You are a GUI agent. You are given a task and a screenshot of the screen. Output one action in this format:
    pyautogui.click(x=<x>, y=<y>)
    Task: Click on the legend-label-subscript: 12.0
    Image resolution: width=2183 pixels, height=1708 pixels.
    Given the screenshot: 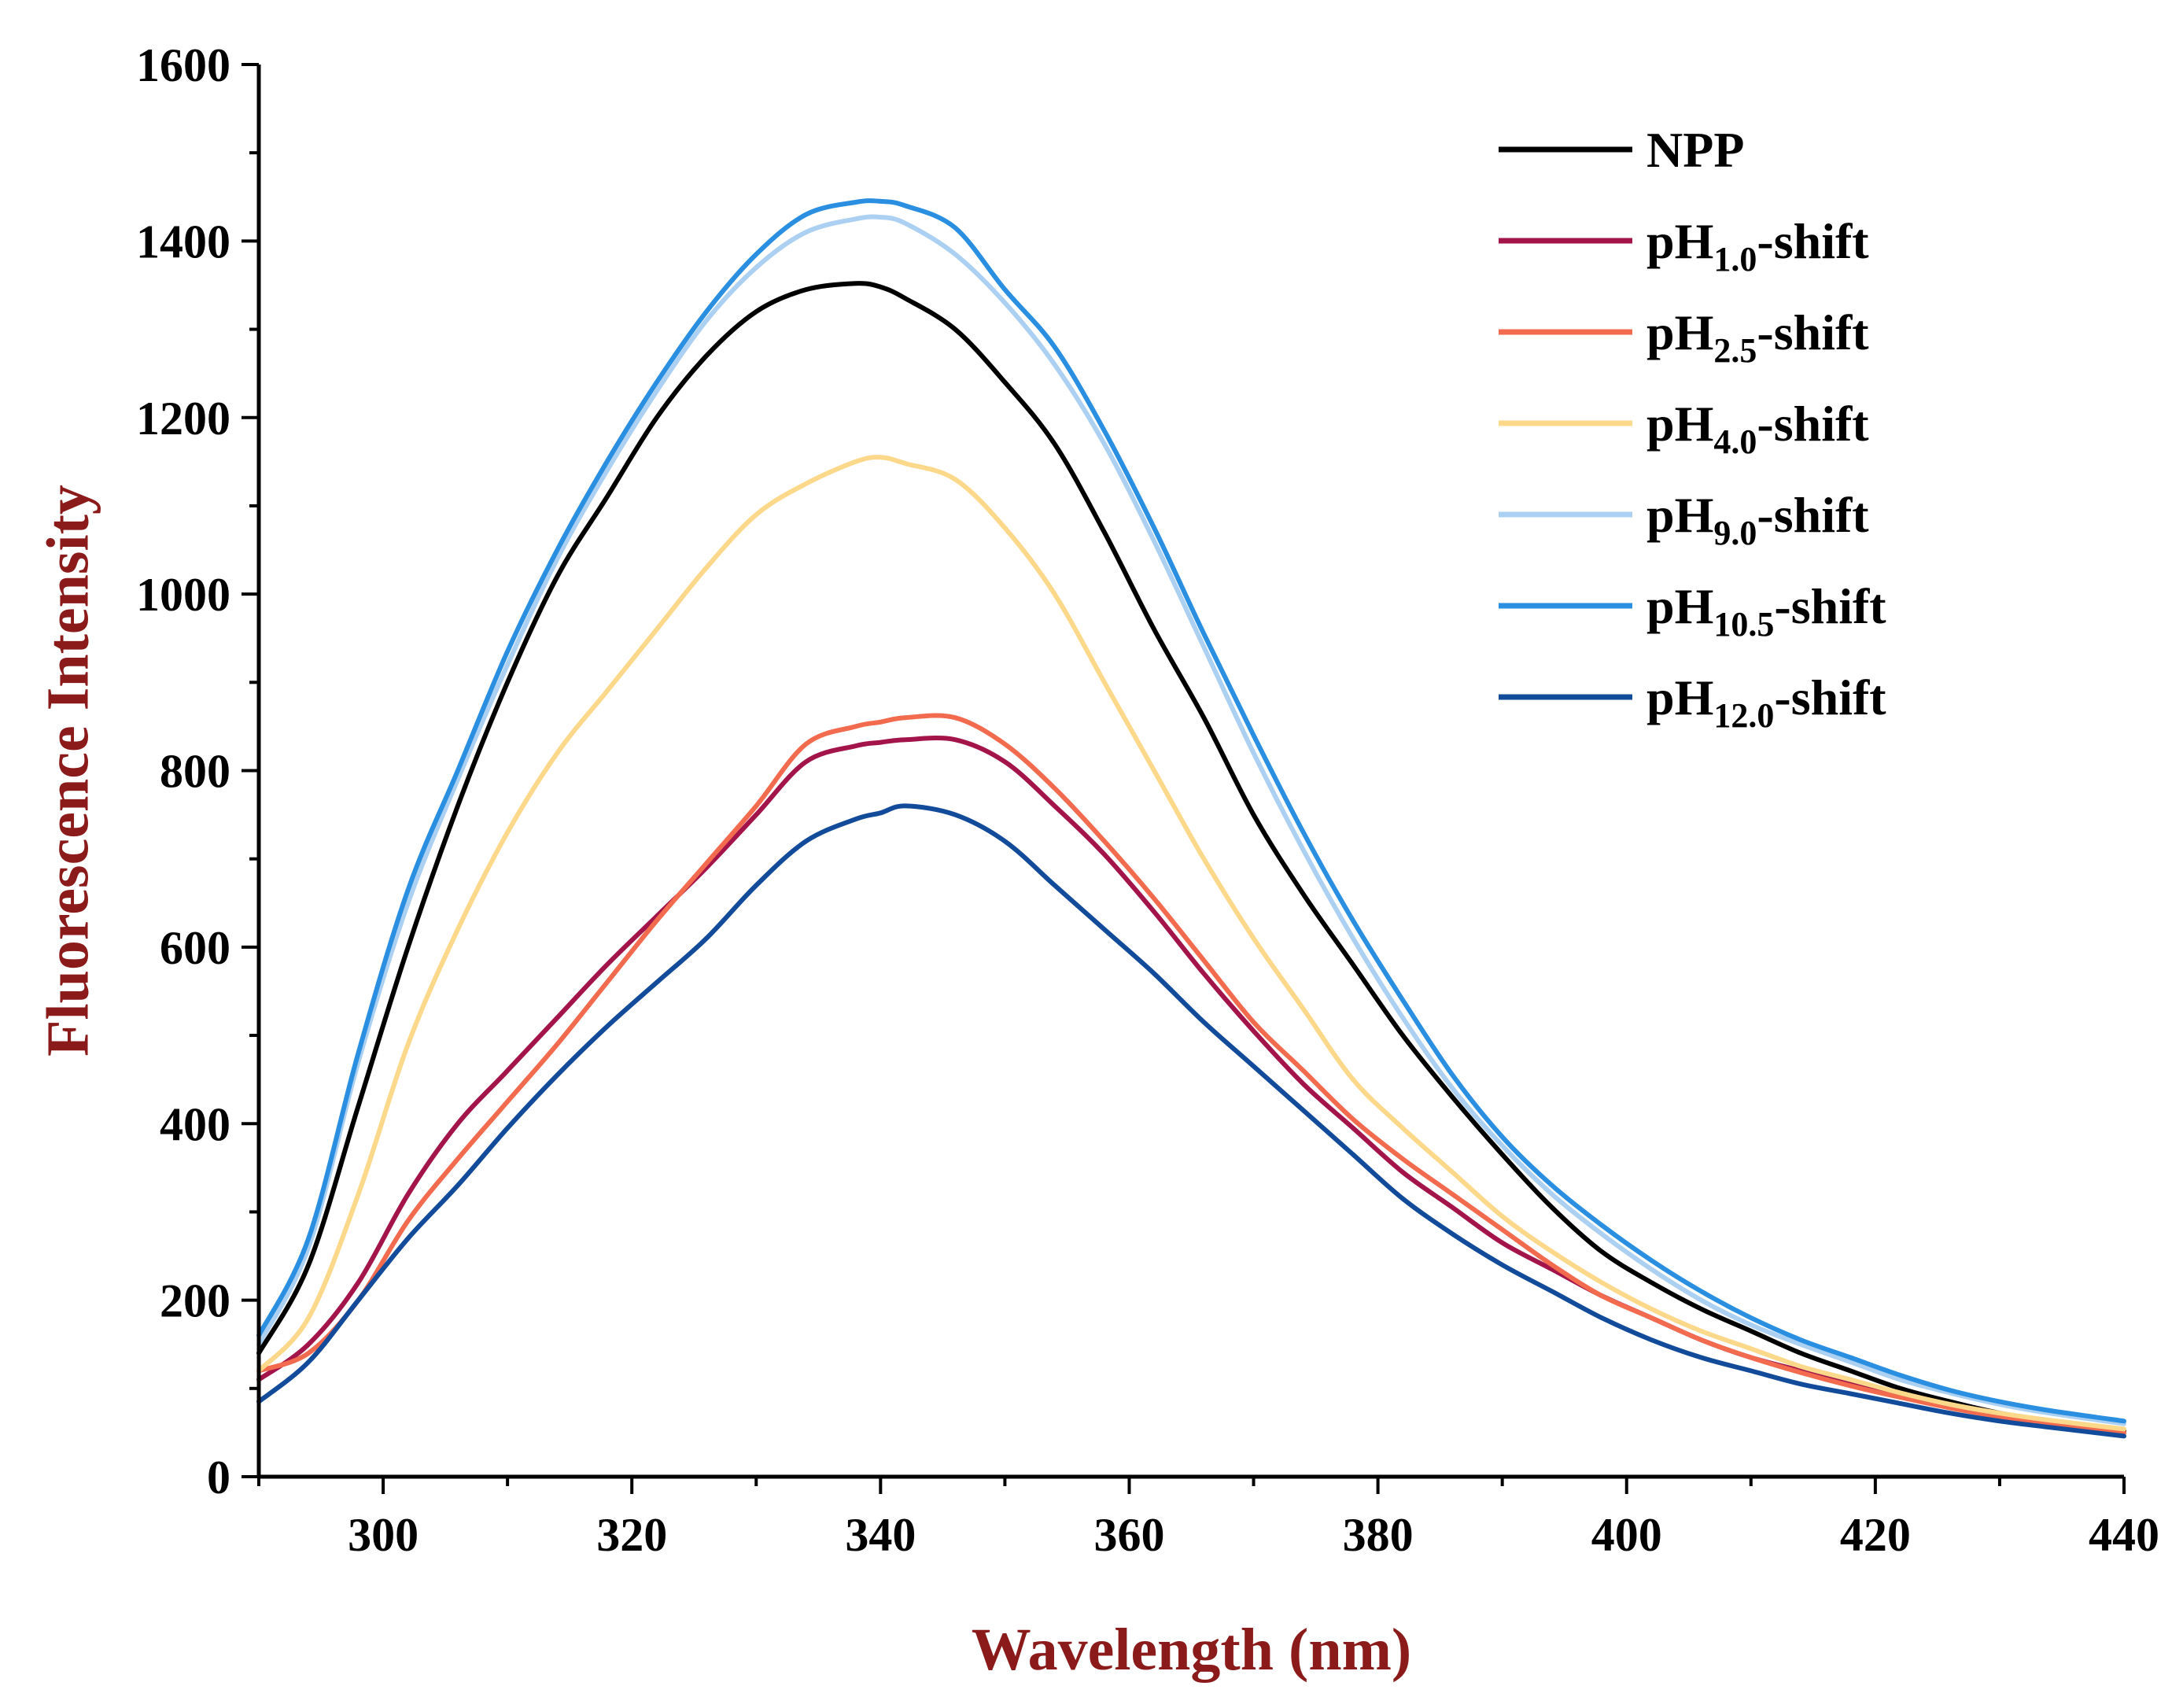 What is the action you would take?
    pyautogui.click(x=1743, y=715)
    